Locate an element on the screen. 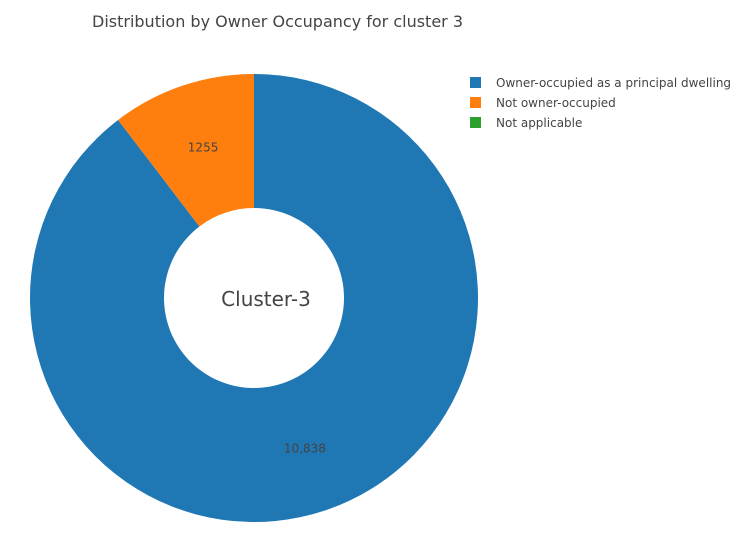  slice-labels: 10,838 1255 is located at coordinates (257, 297).